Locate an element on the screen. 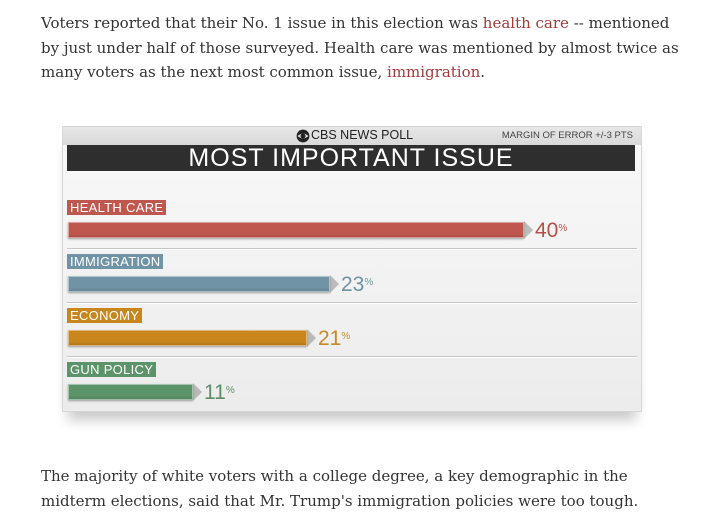 The width and height of the screenshot is (722, 515). value-number: 23 is located at coordinates (353, 284).